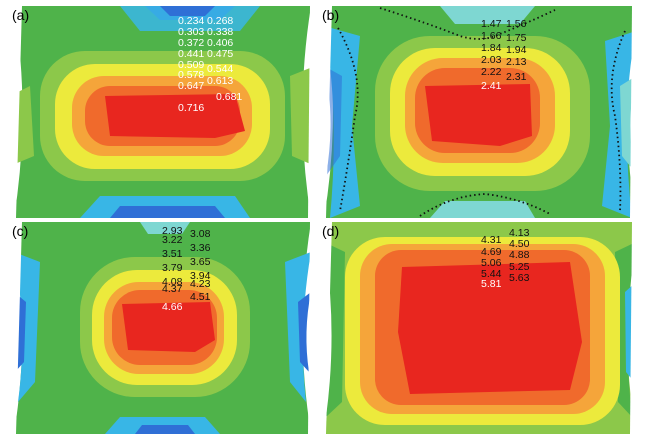 The image size is (649, 442). I want to click on contour-value: 3.08, so click(200, 234).